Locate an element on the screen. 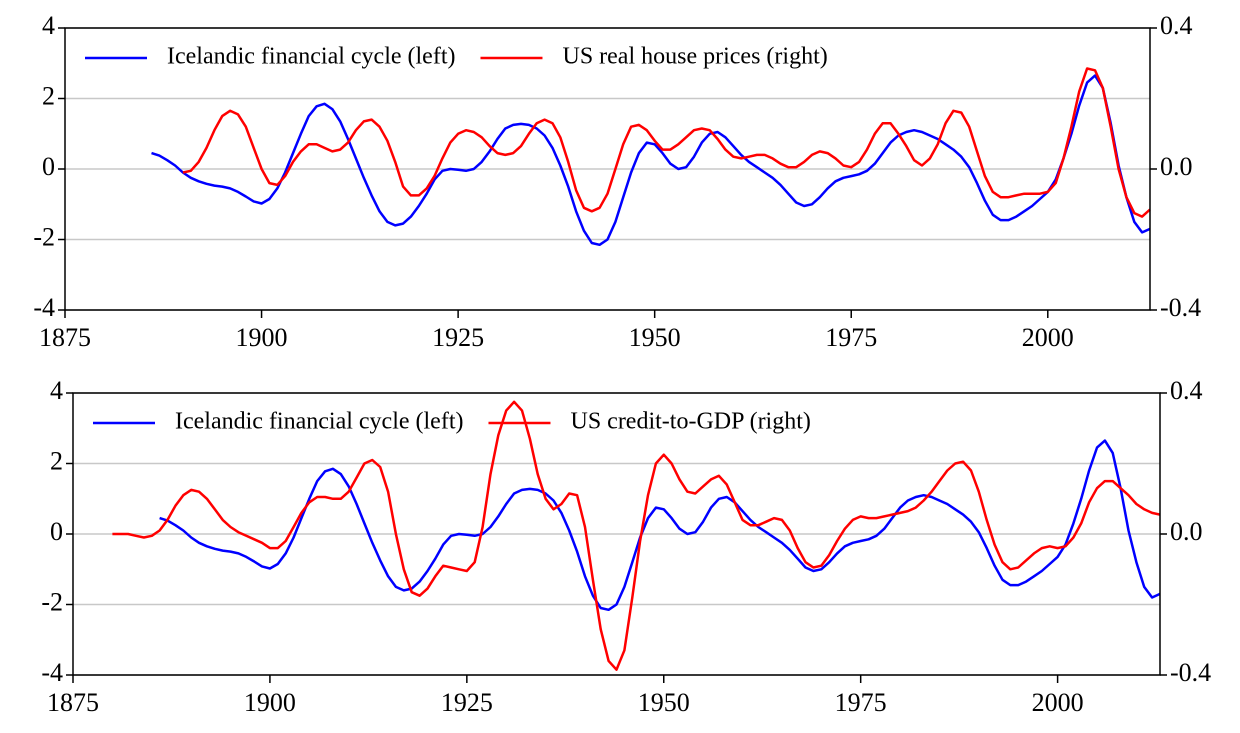 This screenshot has height=733, width=1240. legend-label: US credit-to-GDP (right) is located at coordinates (690, 422).